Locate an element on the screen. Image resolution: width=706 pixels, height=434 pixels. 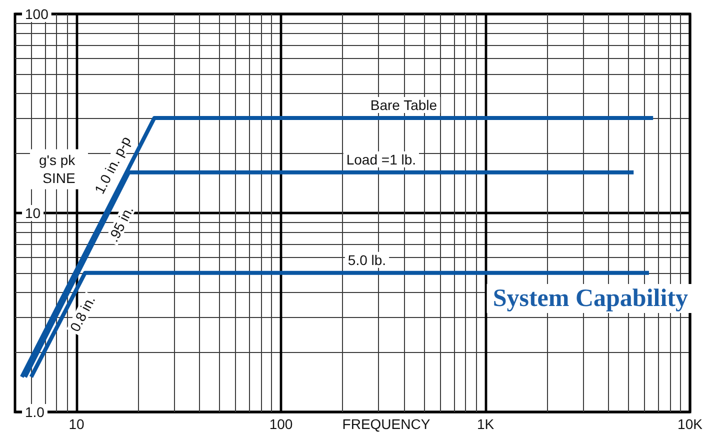
annotation: 1.0 in. p-p is located at coordinates (112, 165).